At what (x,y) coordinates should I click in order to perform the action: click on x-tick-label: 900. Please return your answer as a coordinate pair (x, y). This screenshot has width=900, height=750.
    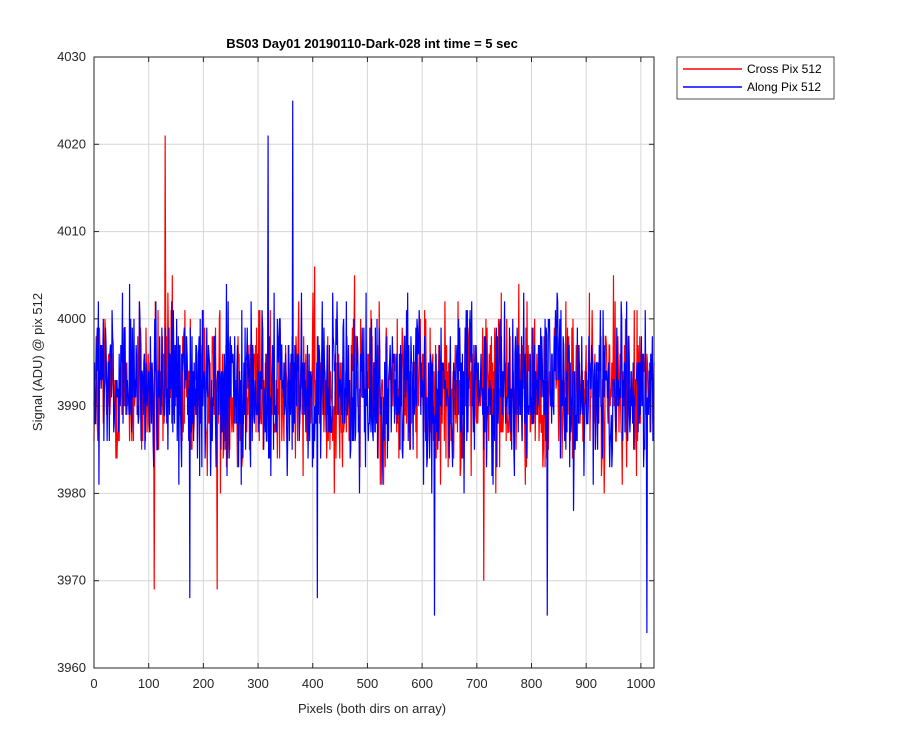
    Looking at the image, I should click on (586, 683).